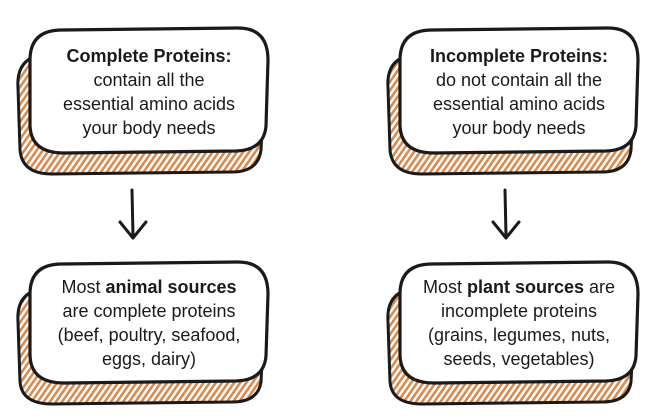 This screenshot has width=650, height=419. What do you see at coordinates (519, 104) in the screenshot?
I see `right-top-line-2: essential amino acids` at bounding box center [519, 104].